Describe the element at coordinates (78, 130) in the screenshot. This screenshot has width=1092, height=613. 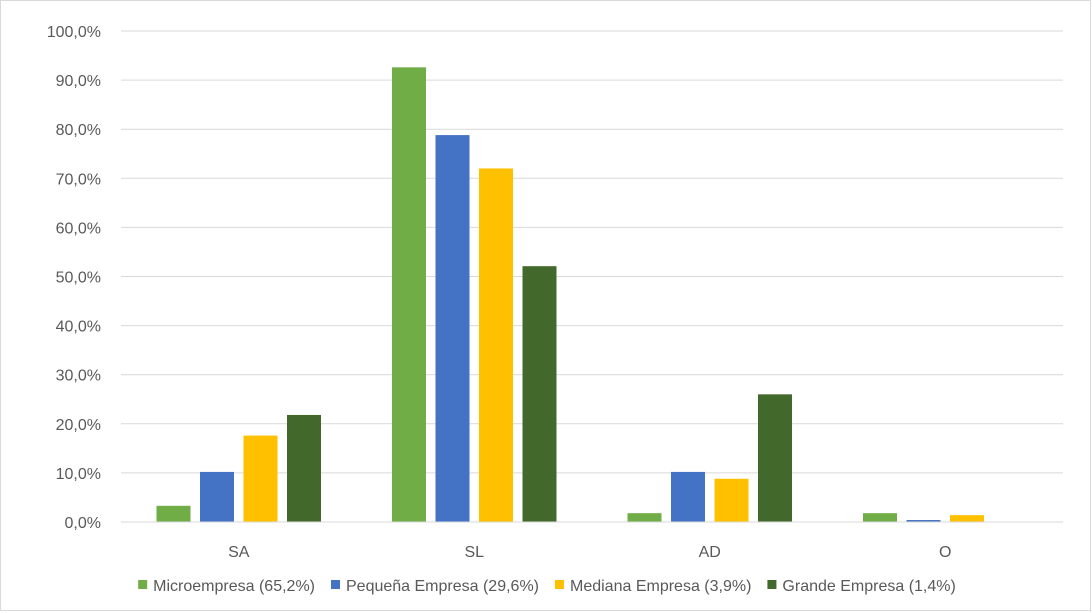
I see `y-tick-label: 80,0%` at that location.